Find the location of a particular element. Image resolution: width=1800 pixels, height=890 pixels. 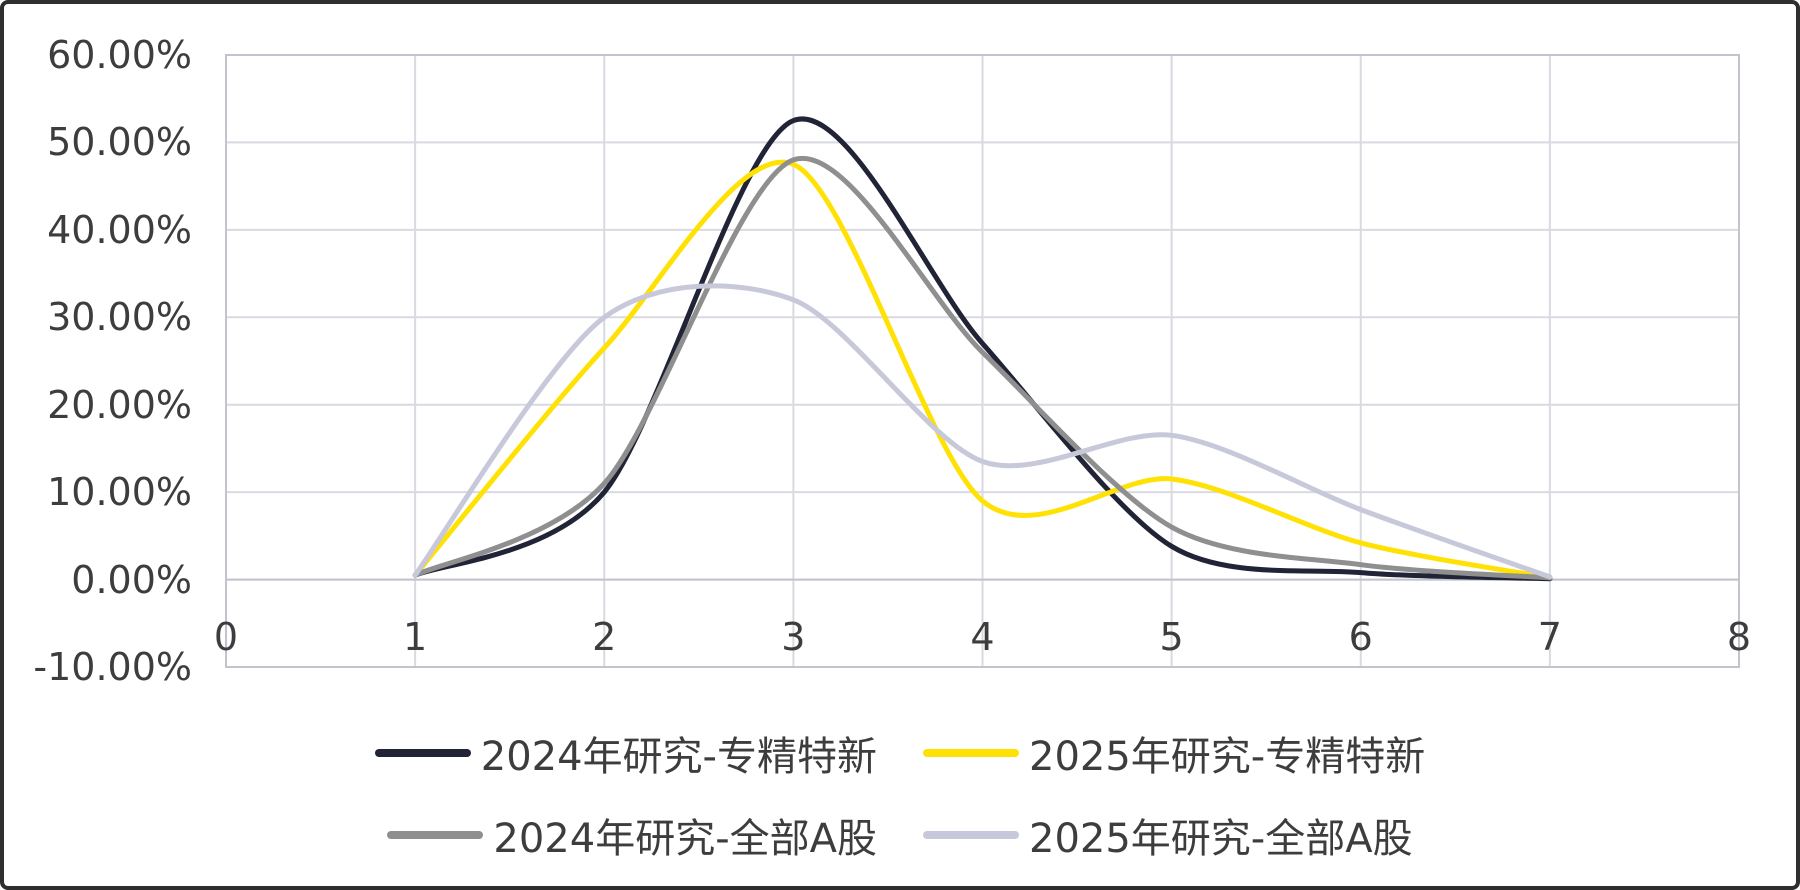

legend-row: 2024年研究-专精特新 2025年研究-专精特新 is located at coordinates (899, 753).